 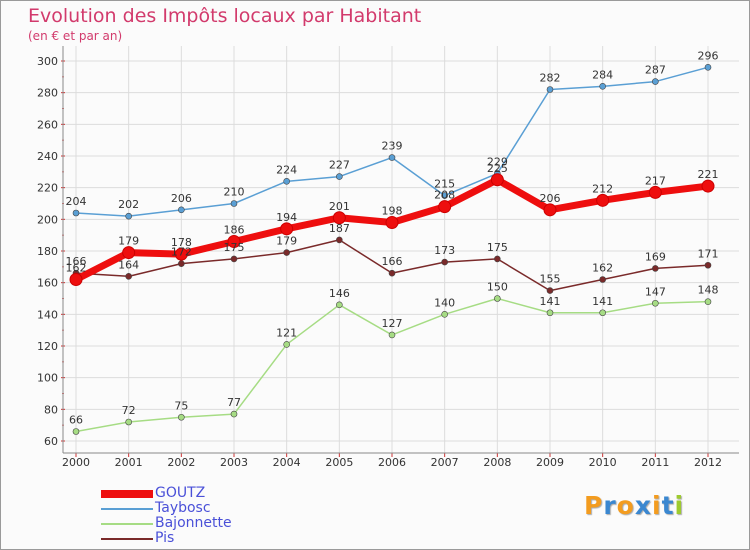 I want to click on data-label-goutz: 162, so click(x=76, y=268).